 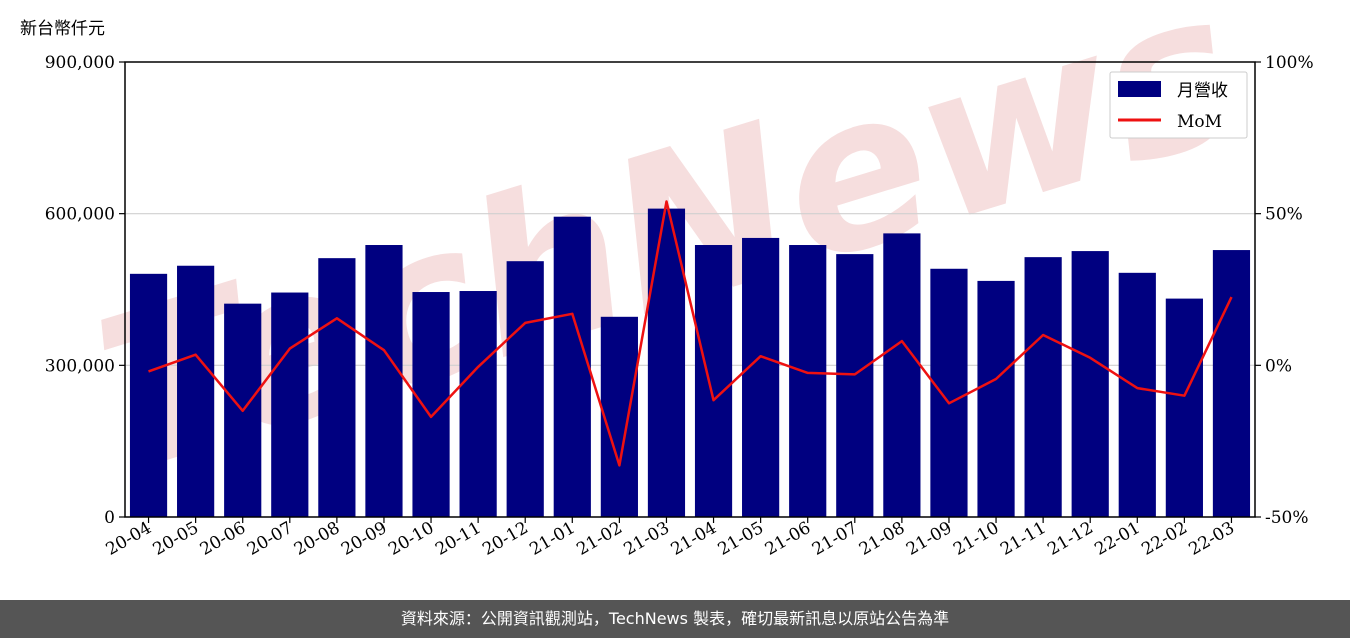 I want to click on right-tick-label: 100%, so click(x=1289, y=63).